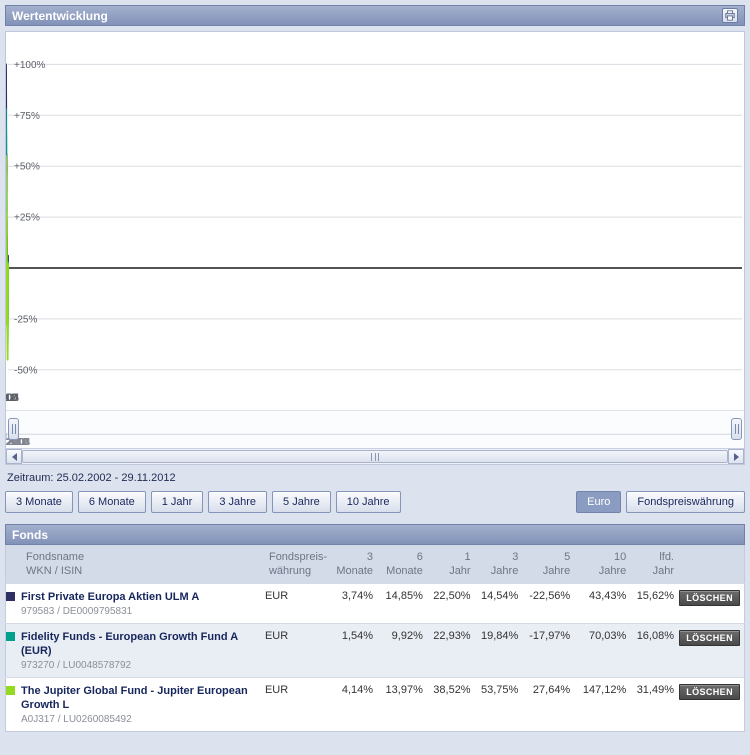 This screenshot has height=755, width=750. I want to click on fund-wkn-isin: 979583 / DE0009795831, so click(77, 611).